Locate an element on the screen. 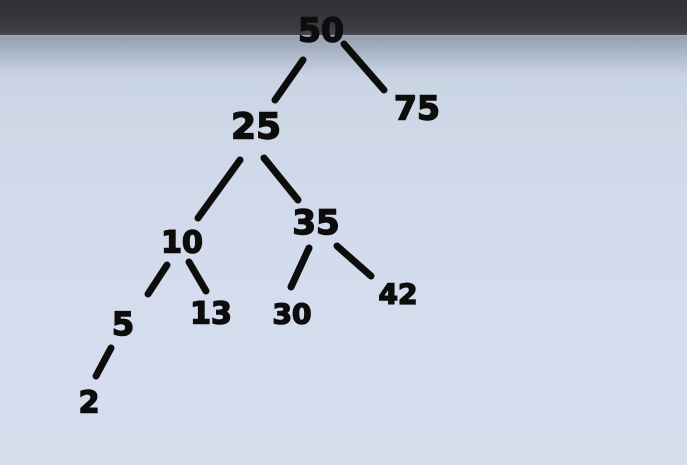 Image resolution: width=687 pixels, height=465 pixels. node-25: 25 is located at coordinates (256, 127).